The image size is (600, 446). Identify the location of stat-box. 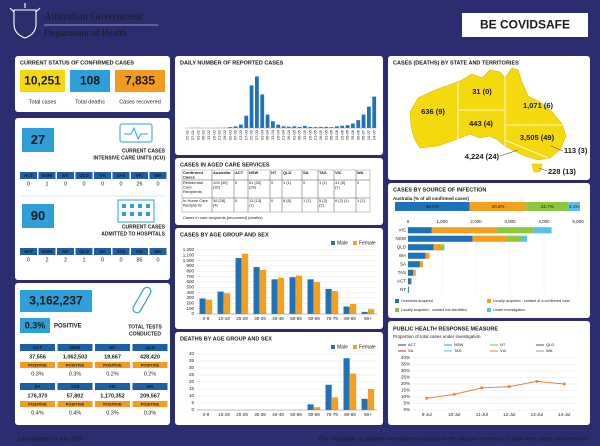
(42, 81).